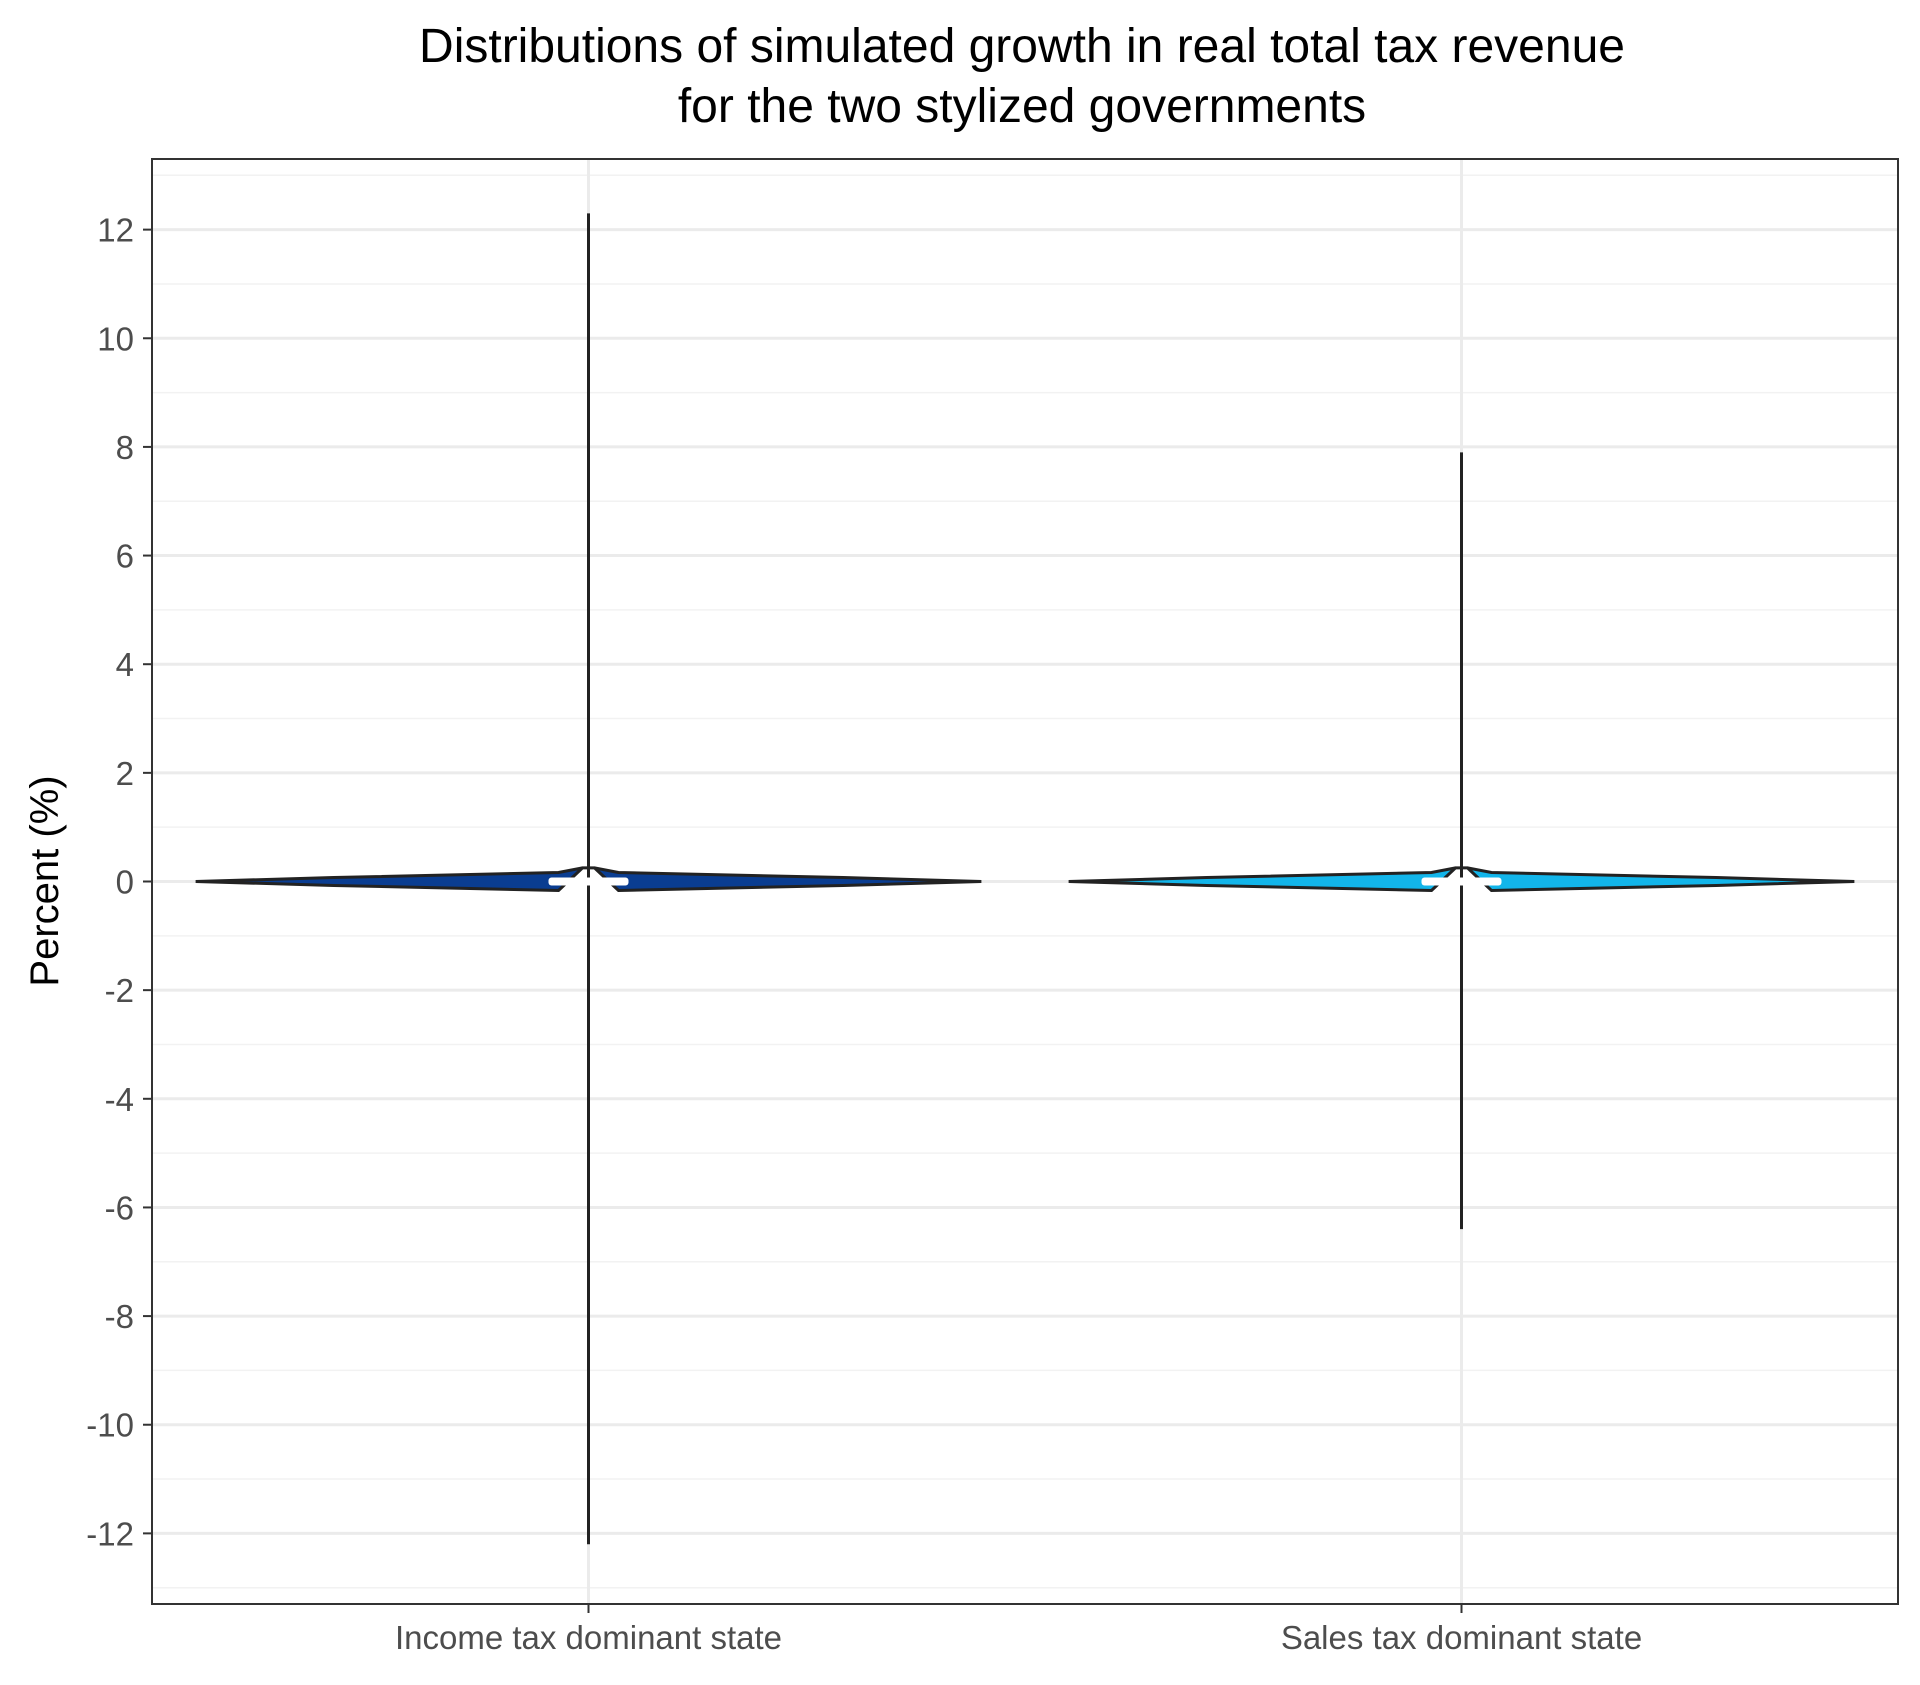 This screenshot has width=1920, height=1685. What do you see at coordinates (125, 556) in the screenshot?
I see `y-tick-label: 6` at bounding box center [125, 556].